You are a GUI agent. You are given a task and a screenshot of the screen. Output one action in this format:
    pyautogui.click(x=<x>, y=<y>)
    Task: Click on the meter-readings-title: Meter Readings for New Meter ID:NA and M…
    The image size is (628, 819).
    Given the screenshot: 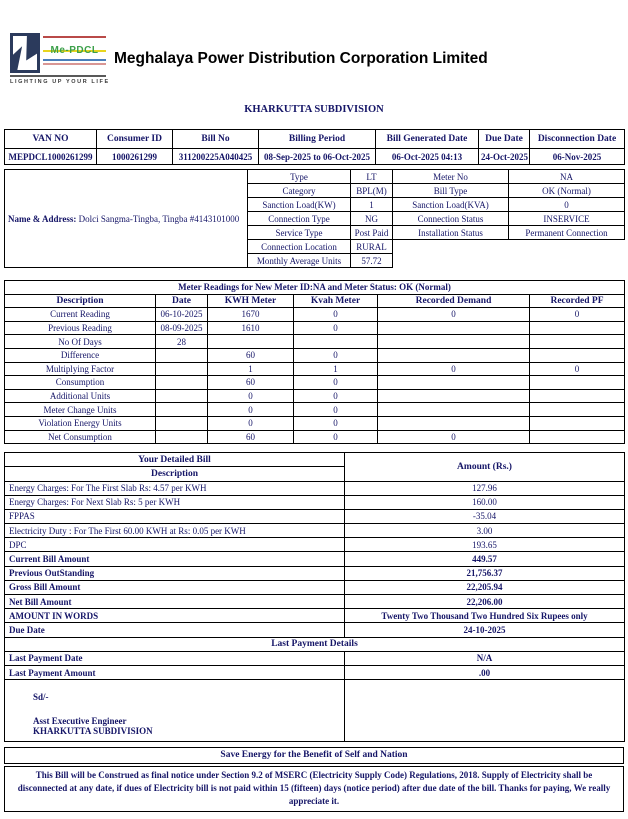 What is the action you would take?
    pyautogui.click(x=314, y=287)
    